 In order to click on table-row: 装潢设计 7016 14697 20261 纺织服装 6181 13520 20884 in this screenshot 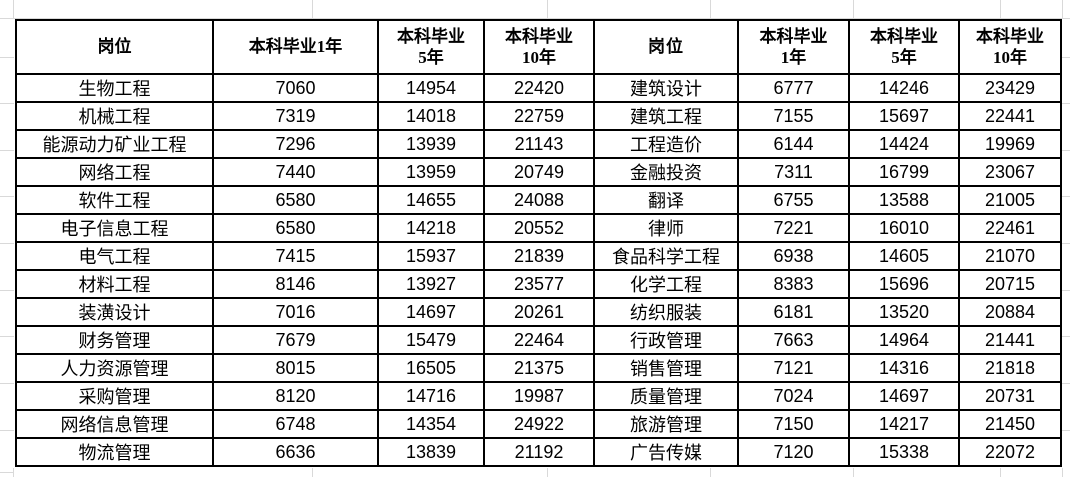, I will do `click(538, 312)`.